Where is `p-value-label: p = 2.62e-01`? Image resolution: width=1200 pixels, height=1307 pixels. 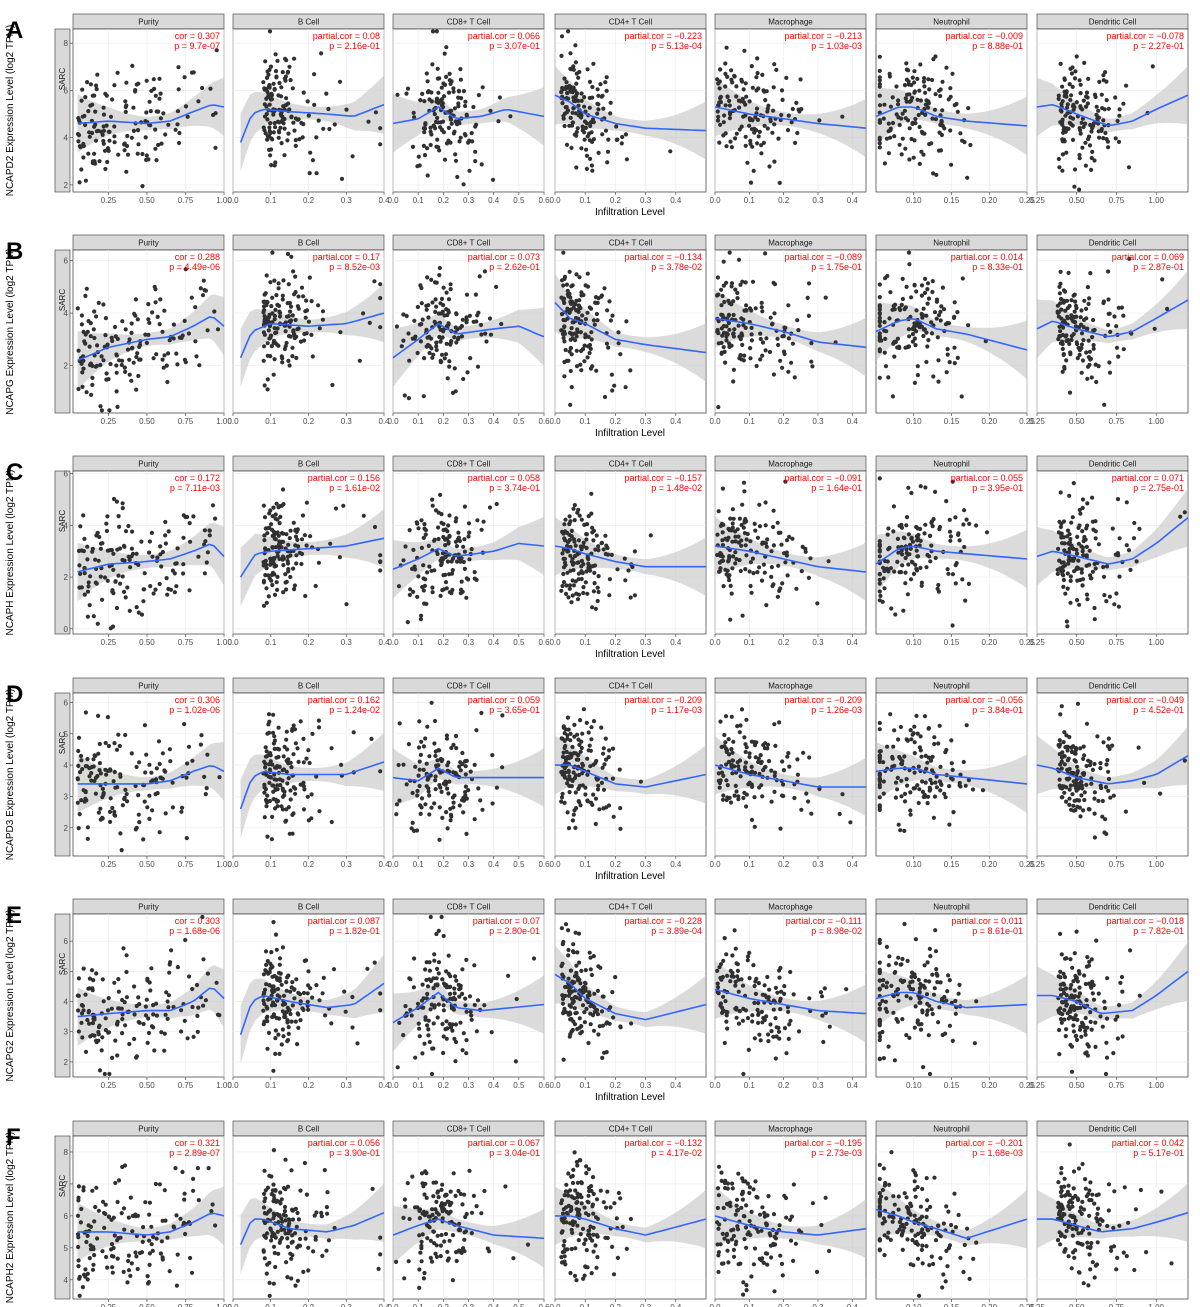
p-value-label: p = 2.62e-01 is located at coordinates (514, 267).